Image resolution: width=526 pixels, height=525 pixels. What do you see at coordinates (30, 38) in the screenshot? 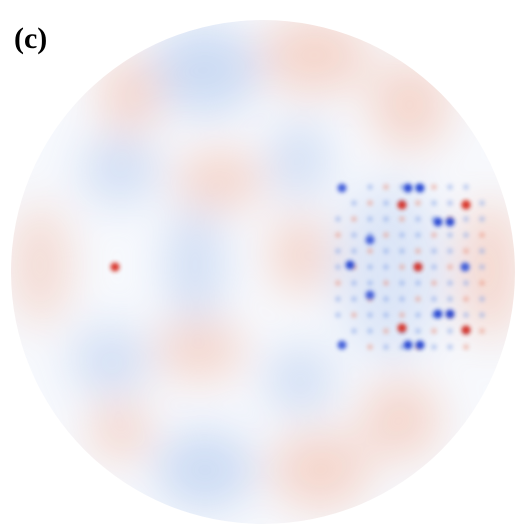
I see `panel-label: (c)` at bounding box center [30, 38].